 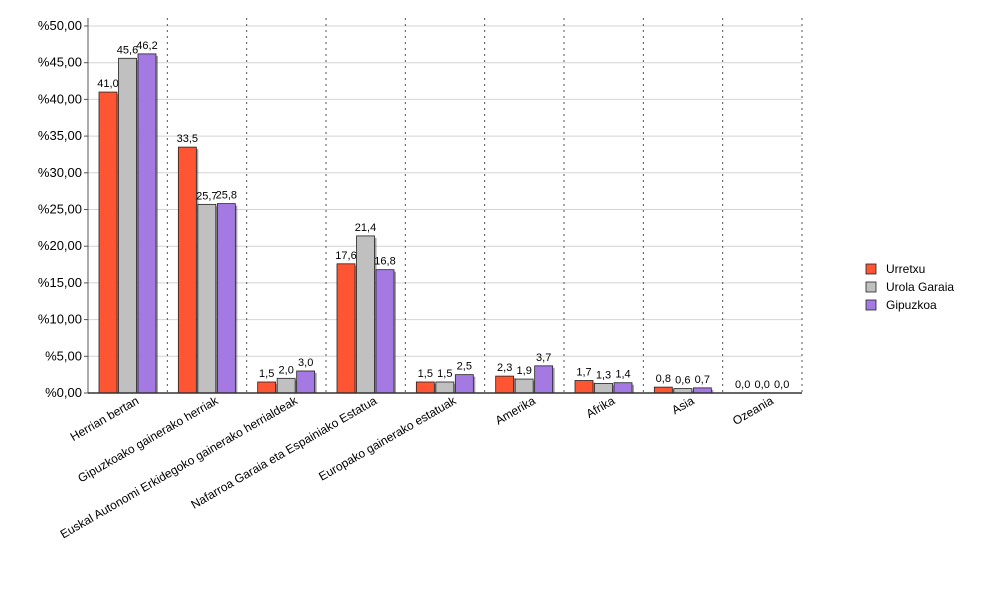 What do you see at coordinates (682, 381) in the screenshot?
I see `data-label: 0,6` at bounding box center [682, 381].